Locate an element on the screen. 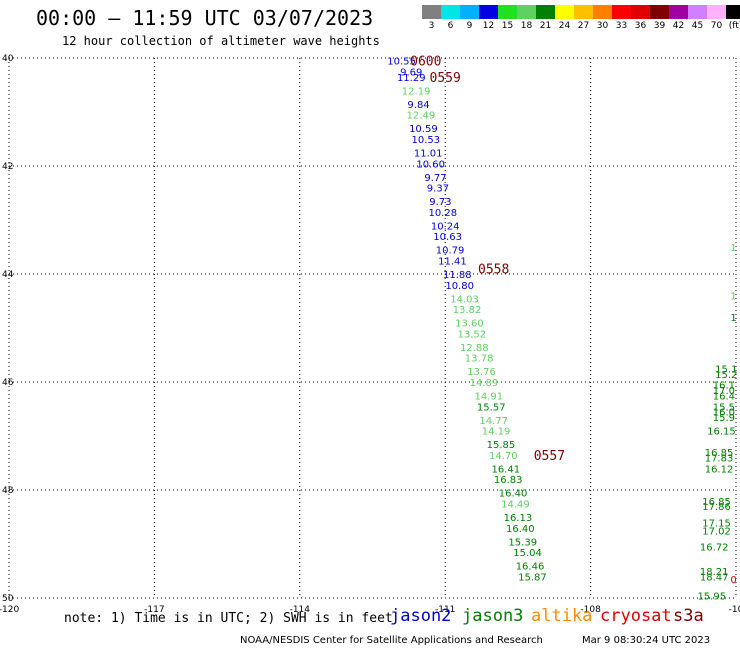 This screenshot has height=650, width=740. swh-data-label: 15.04 is located at coordinates (527, 553).